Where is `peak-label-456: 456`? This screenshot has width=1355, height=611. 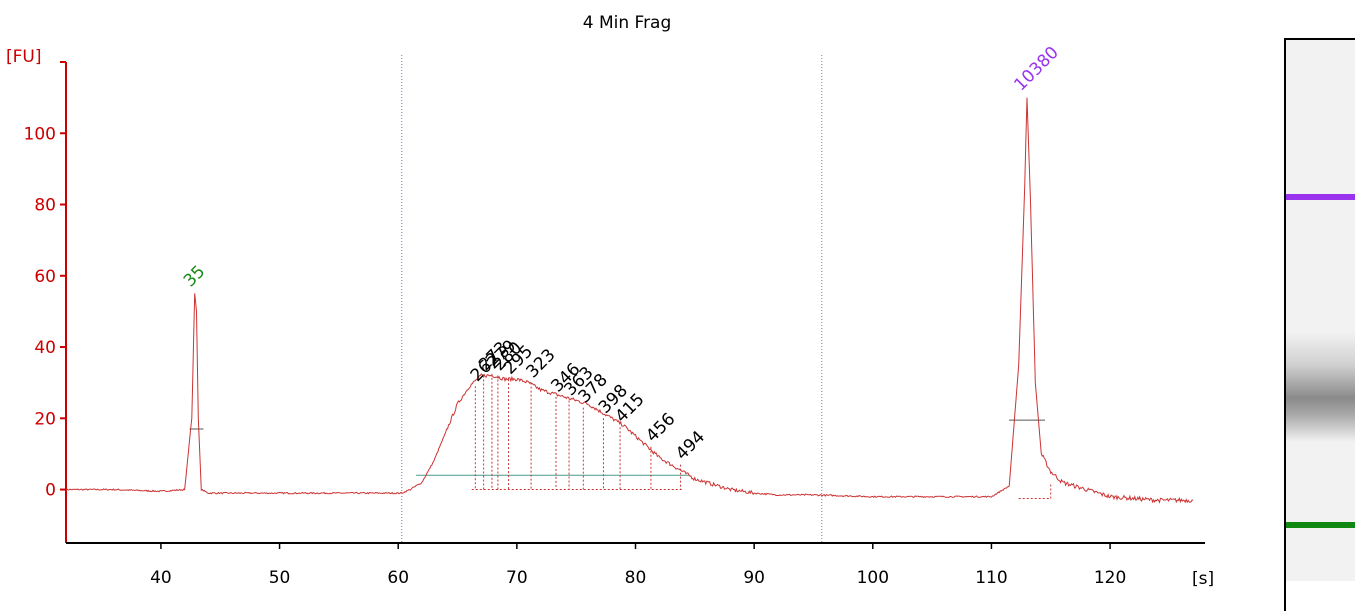
peak-label-456: 456 is located at coordinates (660, 427).